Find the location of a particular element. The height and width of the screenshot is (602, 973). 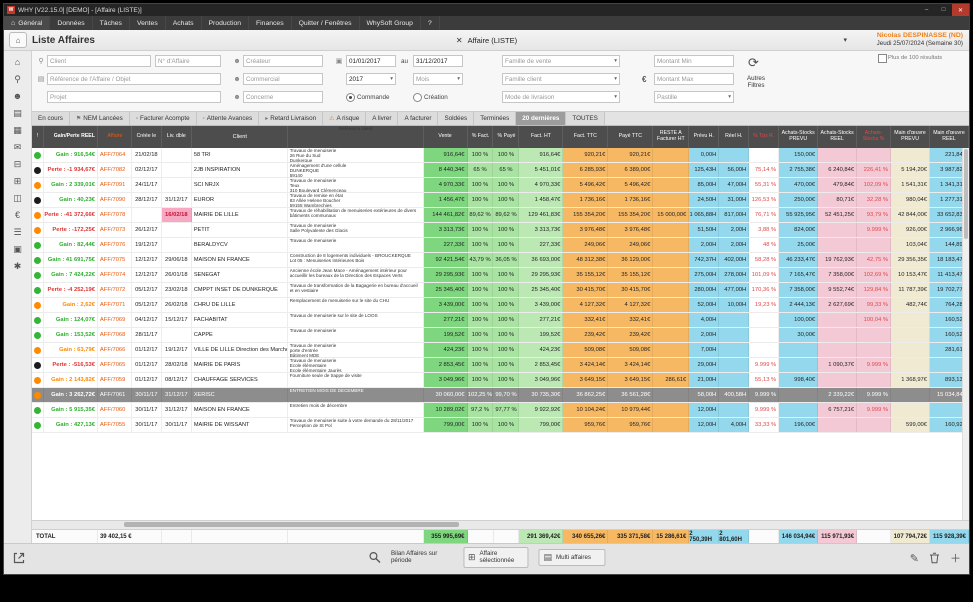

multi-affaires-button: ▤ Multi affaires is located at coordinates (572, 557).